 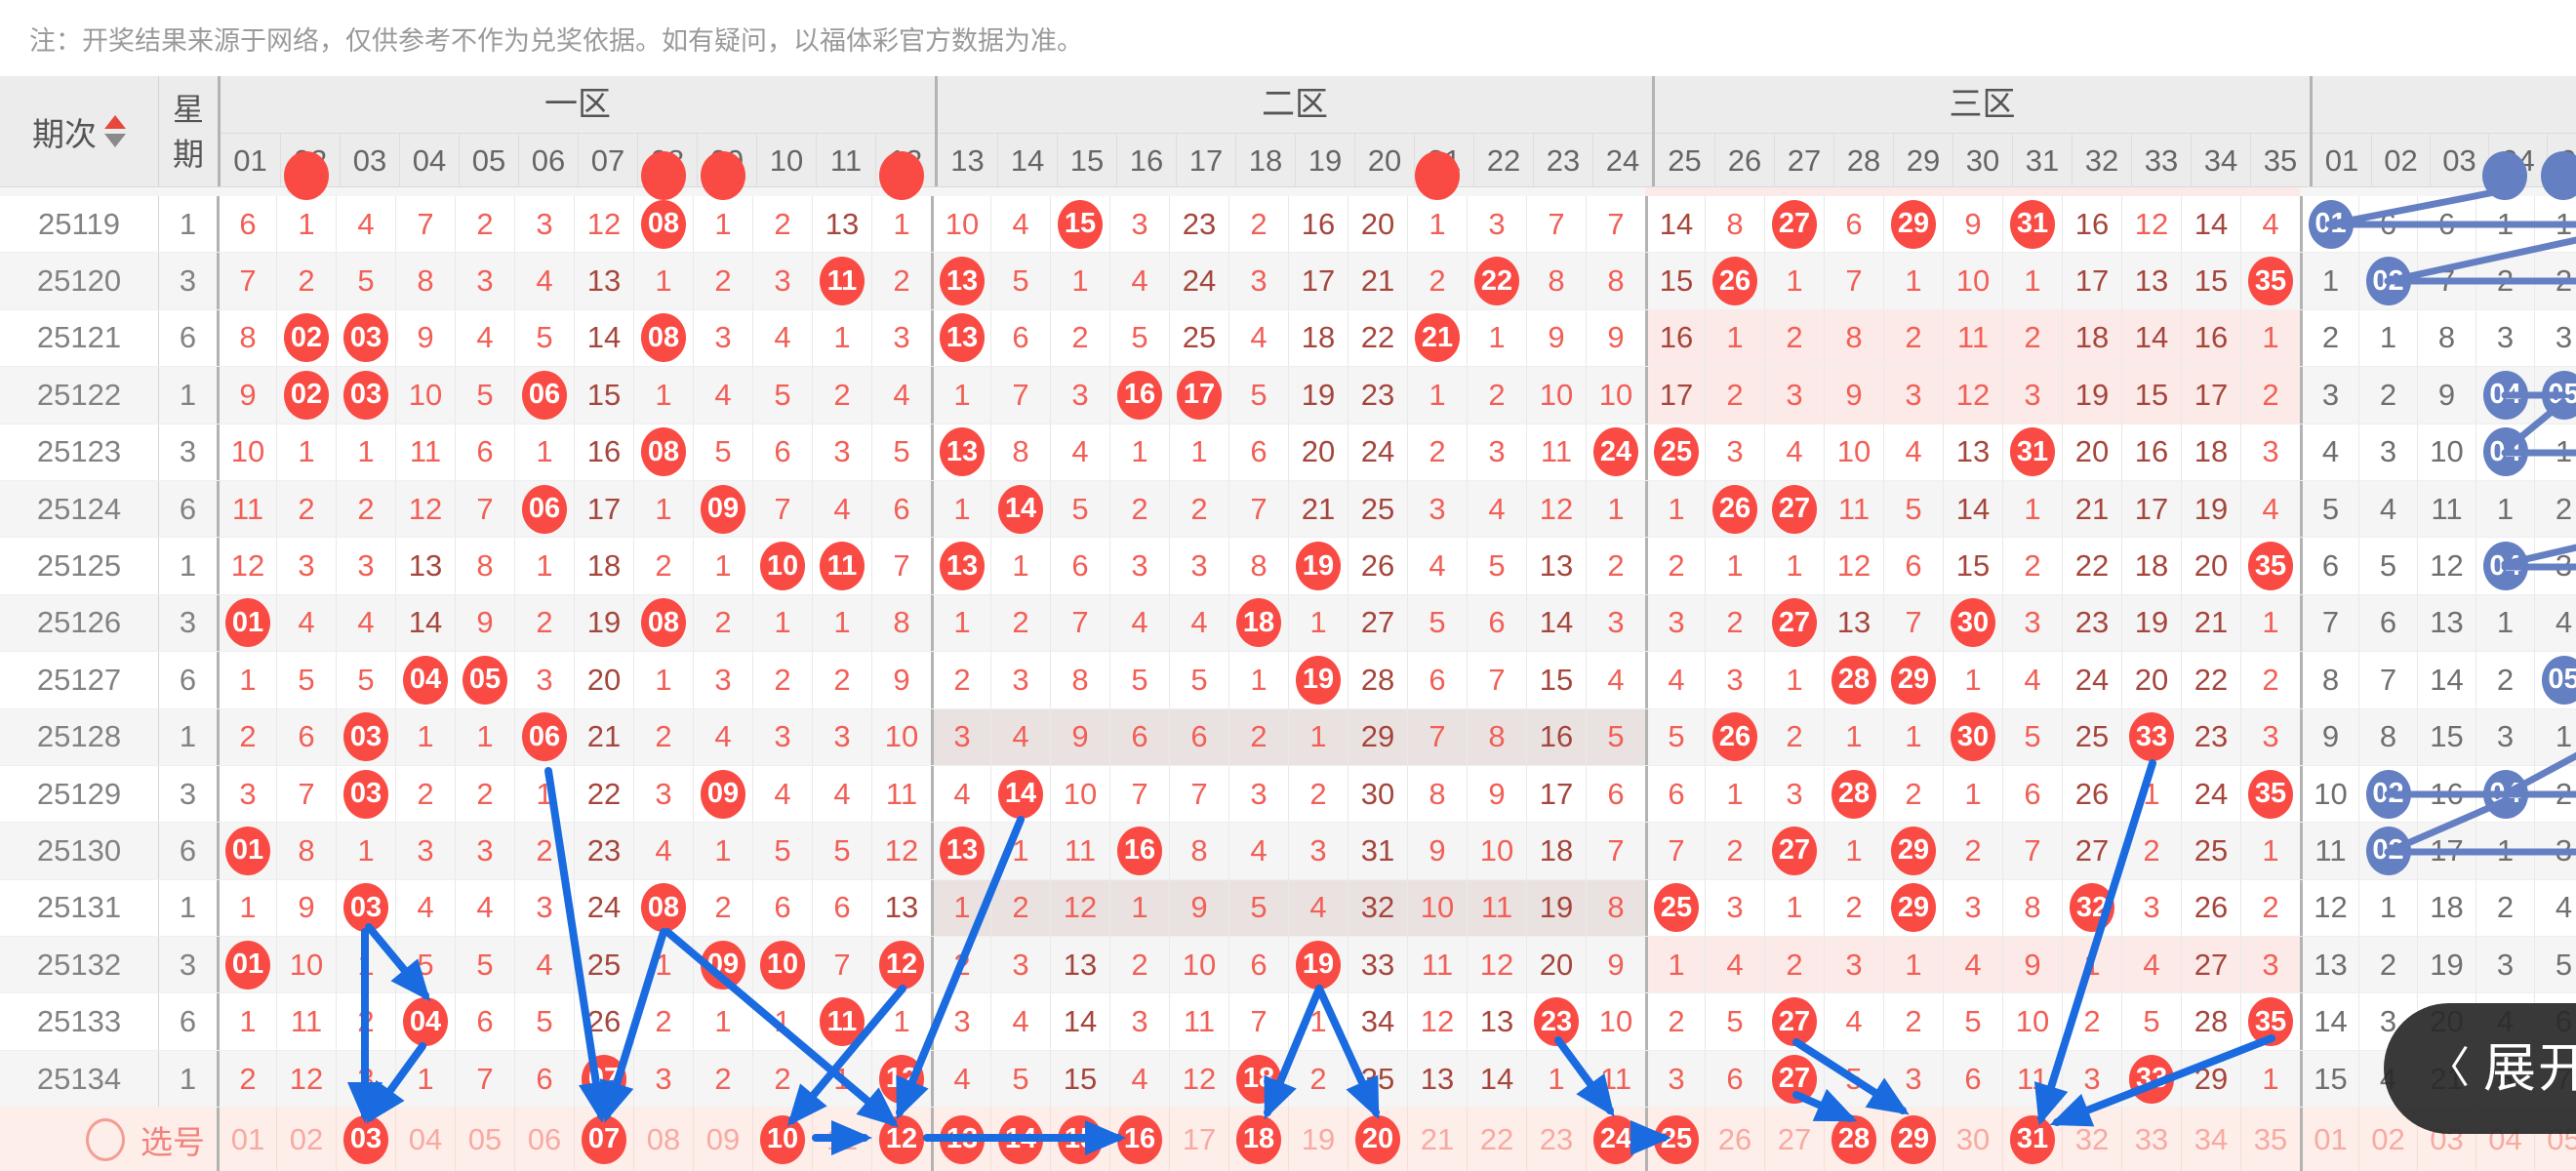 What do you see at coordinates (365, 395) in the screenshot?
I see `drawn-number: 03` at bounding box center [365, 395].